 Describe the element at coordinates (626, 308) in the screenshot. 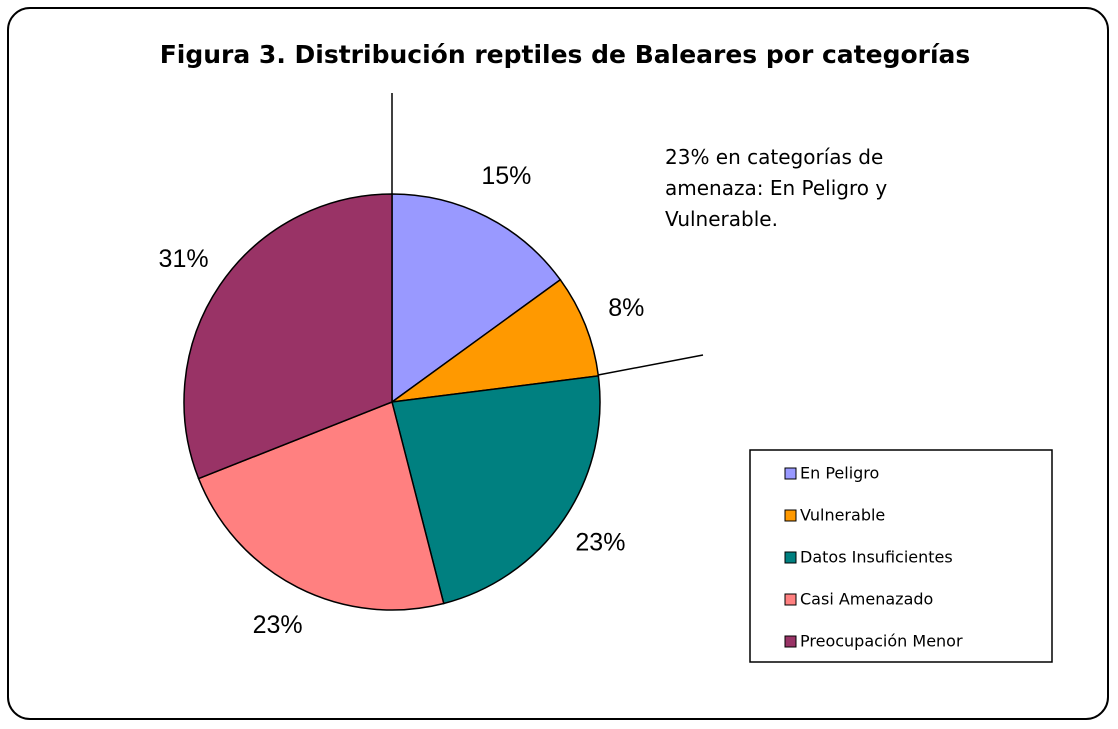

I see `data-label: 8%` at that location.